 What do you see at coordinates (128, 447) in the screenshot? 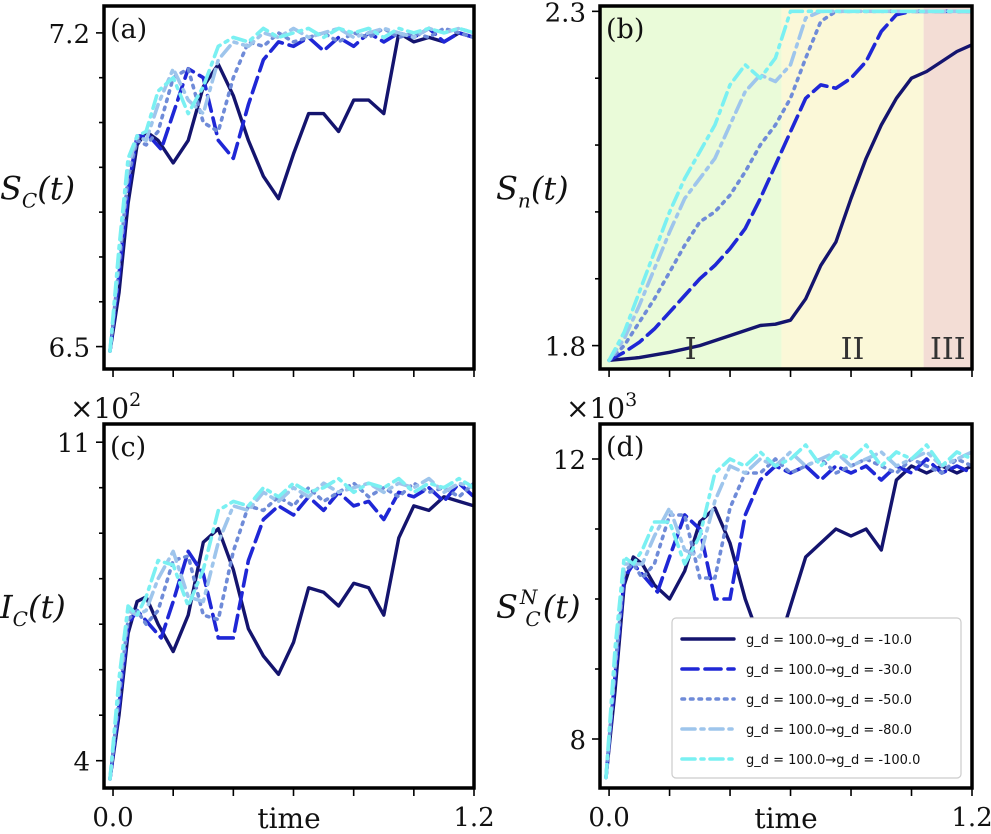
I see `panel-label: (c)` at bounding box center [128, 447].